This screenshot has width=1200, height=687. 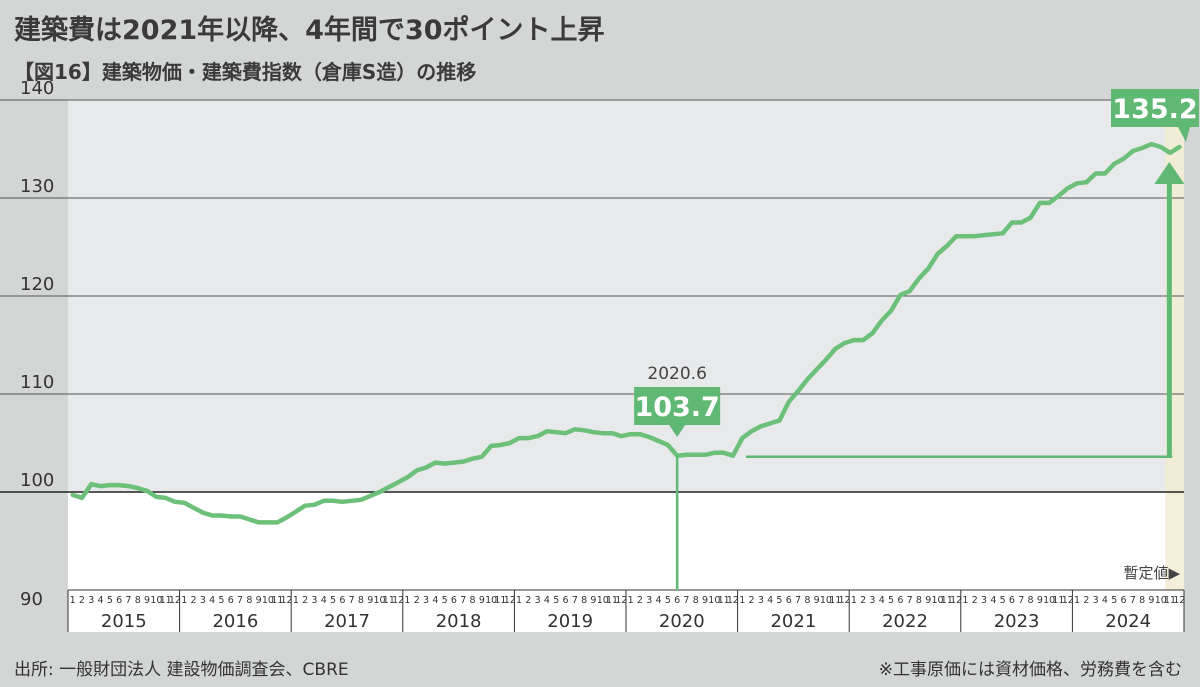 What do you see at coordinates (1017, 621) in the screenshot?
I see `year-label: 2023` at bounding box center [1017, 621].